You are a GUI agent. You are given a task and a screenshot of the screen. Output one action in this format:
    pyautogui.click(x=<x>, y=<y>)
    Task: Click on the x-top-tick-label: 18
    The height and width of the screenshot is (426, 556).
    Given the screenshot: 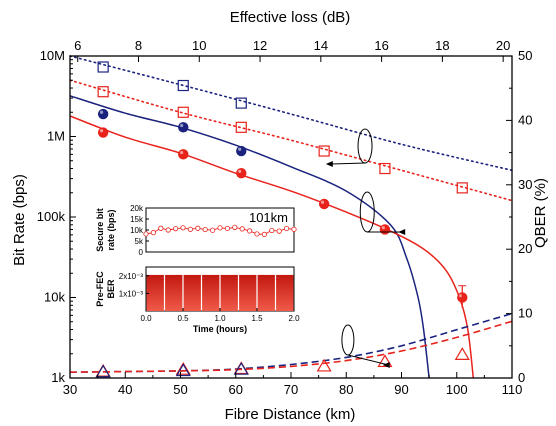 What is the action you would take?
    pyautogui.click(x=442, y=45)
    